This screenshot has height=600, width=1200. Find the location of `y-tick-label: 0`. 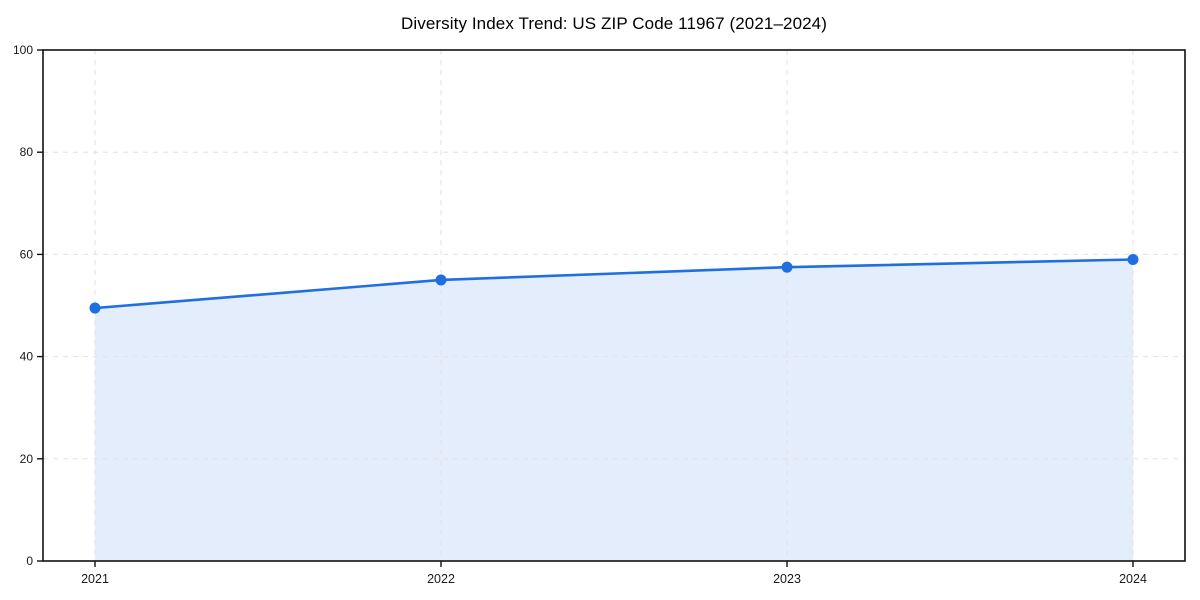

y-tick-label: 0 is located at coordinates (29, 561).